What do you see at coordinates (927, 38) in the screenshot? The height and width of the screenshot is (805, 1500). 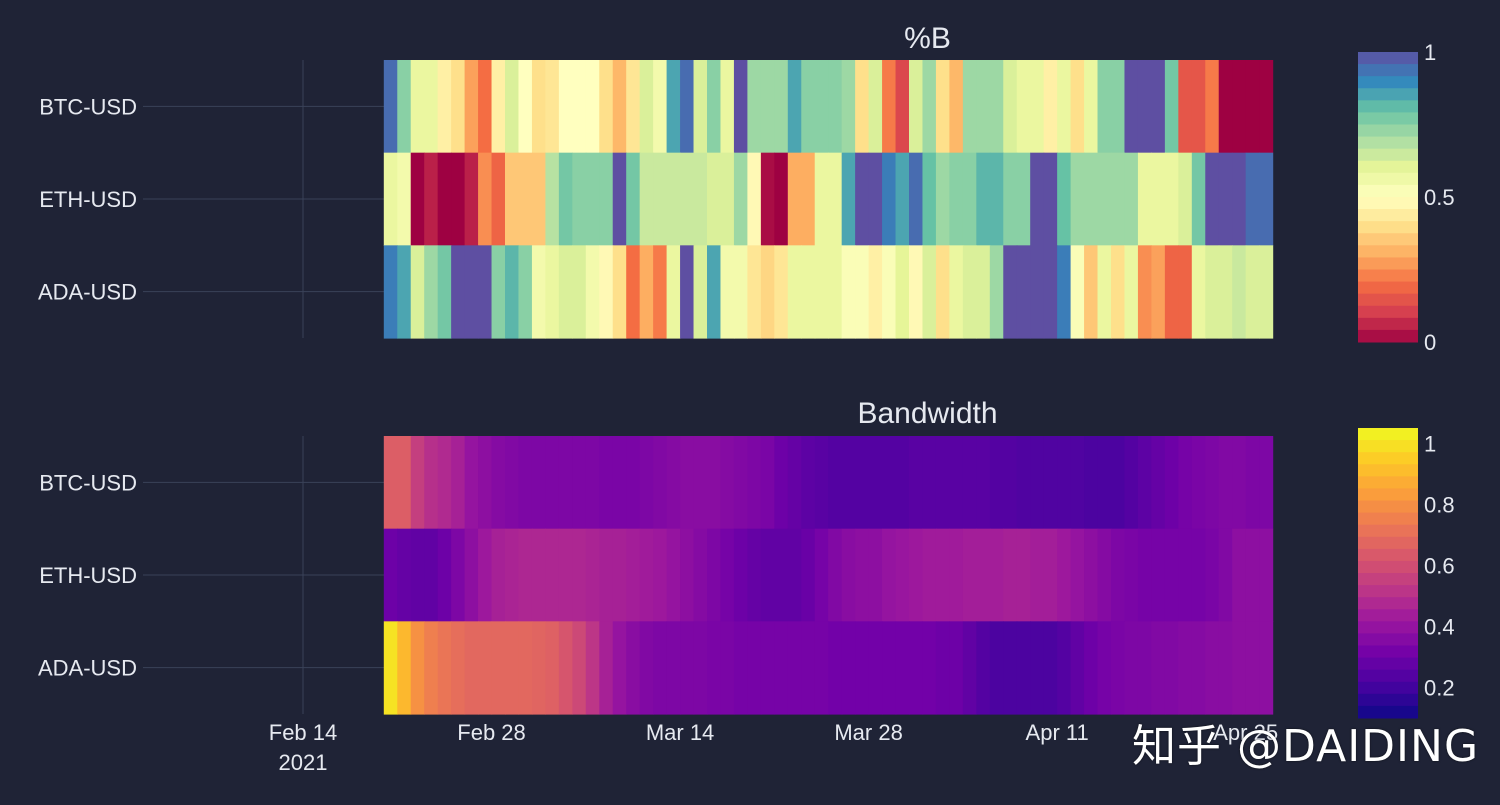 I see `chart-title: %B` at bounding box center [927, 38].